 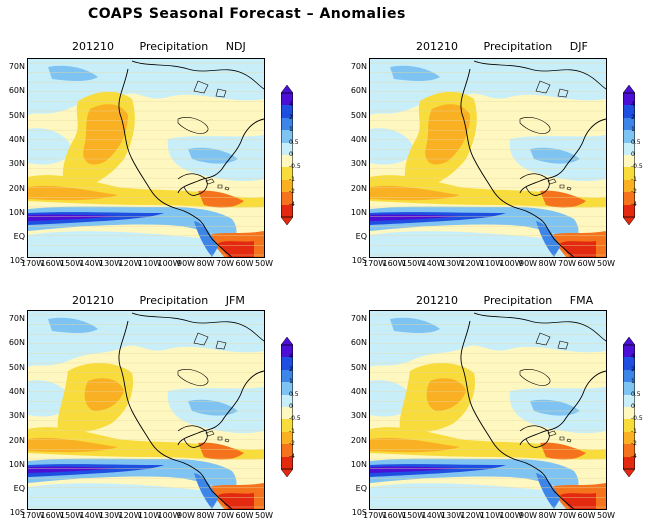 I want to click on colorbar-label: -0.5, so click(x=295, y=419).